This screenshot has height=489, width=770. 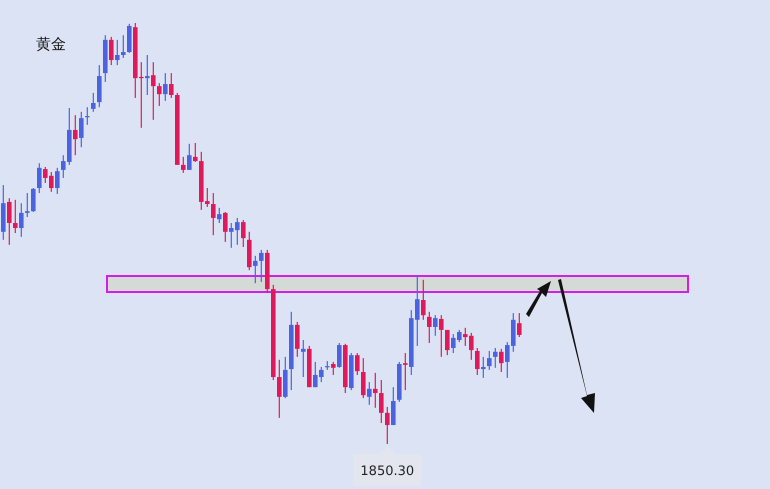 I want to click on title: 黄金, so click(x=51, y=44).